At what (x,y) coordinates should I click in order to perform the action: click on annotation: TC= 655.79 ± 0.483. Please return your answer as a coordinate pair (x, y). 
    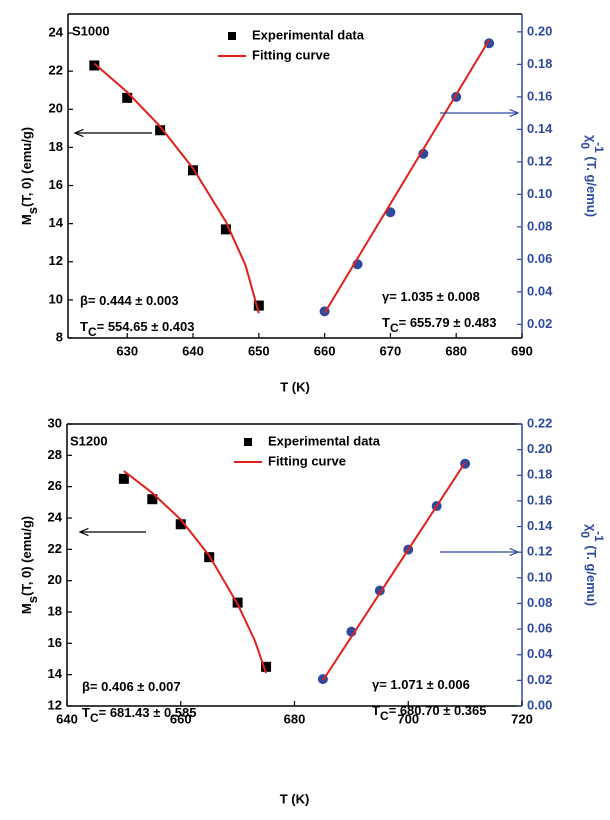
    Looking at the image, I should click on (439, 325).